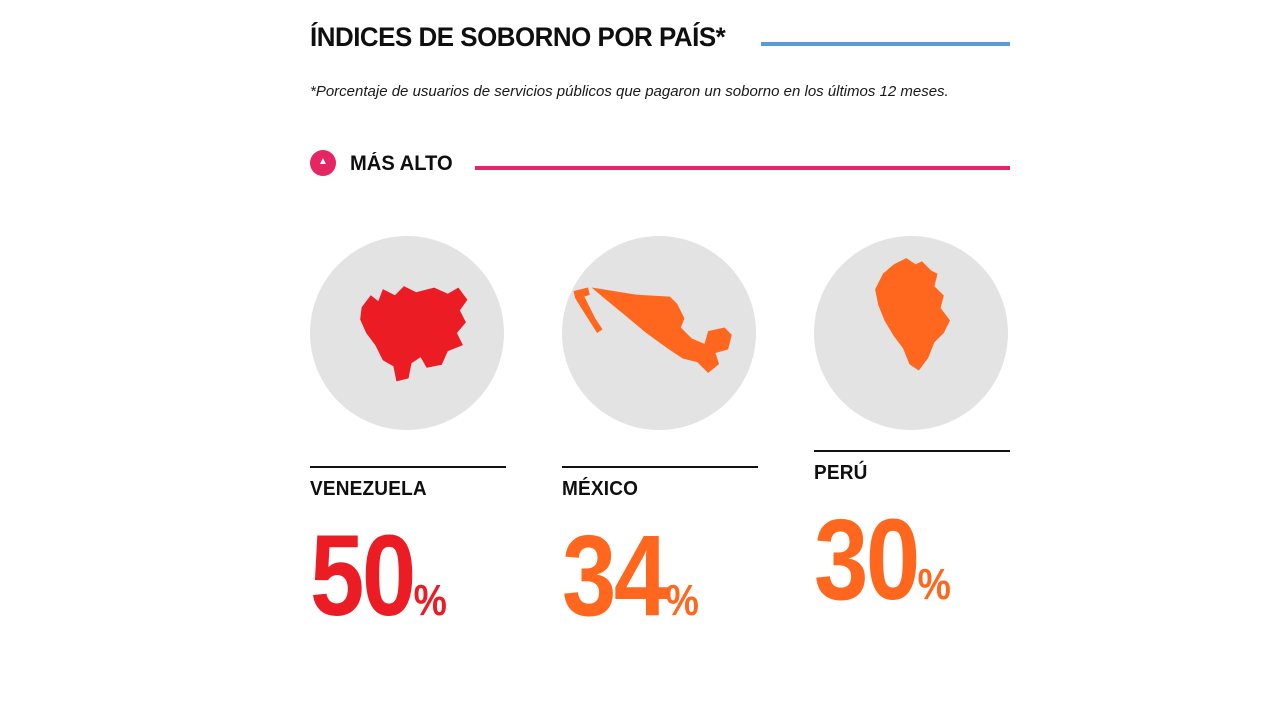 Image resolution: width=1280 pixels, height=720 pixels. What do you see at coordinates (841, 473) in the screenshot?
I see `country-name: PERÚ` at bounding box center [841, 473].